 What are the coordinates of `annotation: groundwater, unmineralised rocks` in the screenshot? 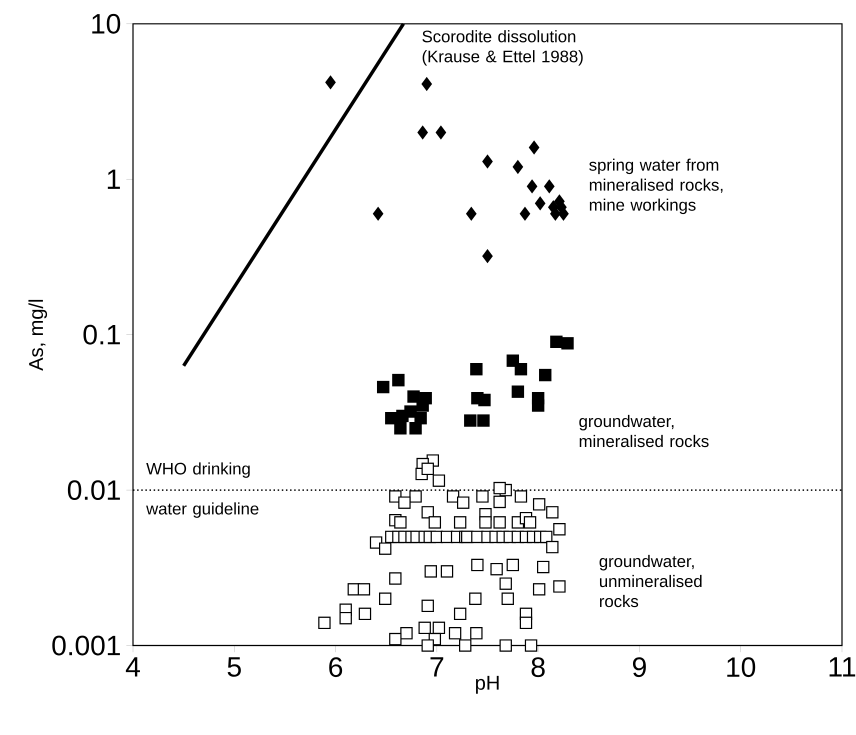 It's located at (651, 581).